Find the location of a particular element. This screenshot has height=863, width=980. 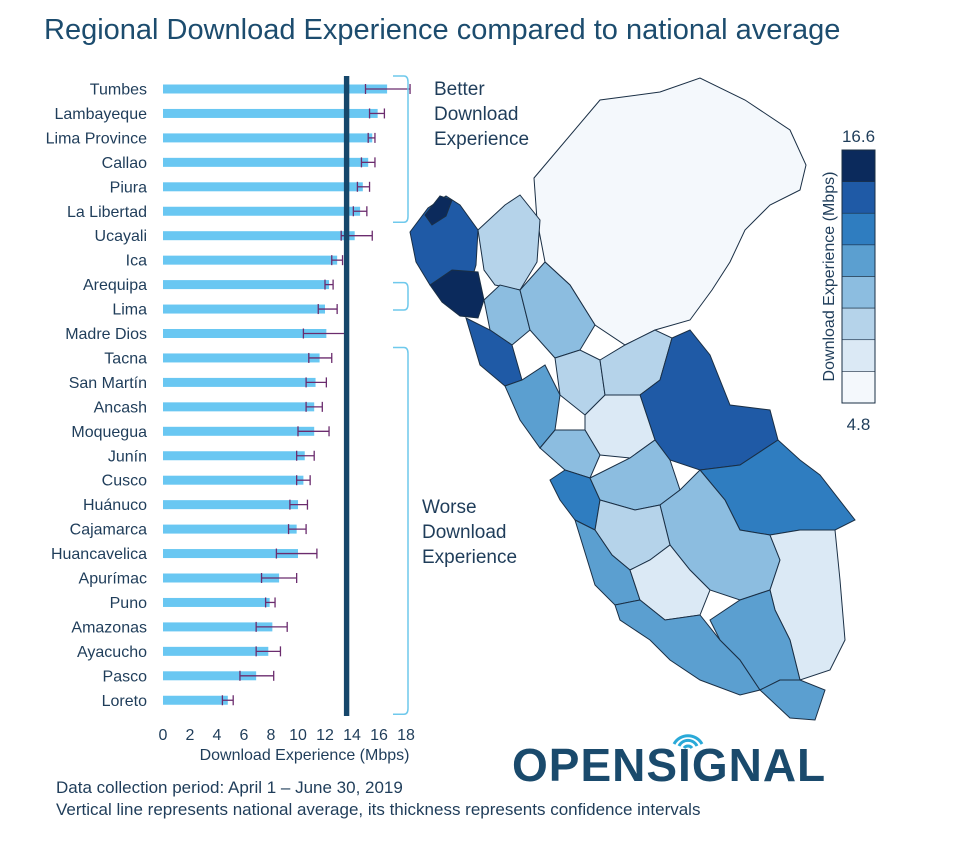

category-label: Puno is located at coordinates (128, 603).